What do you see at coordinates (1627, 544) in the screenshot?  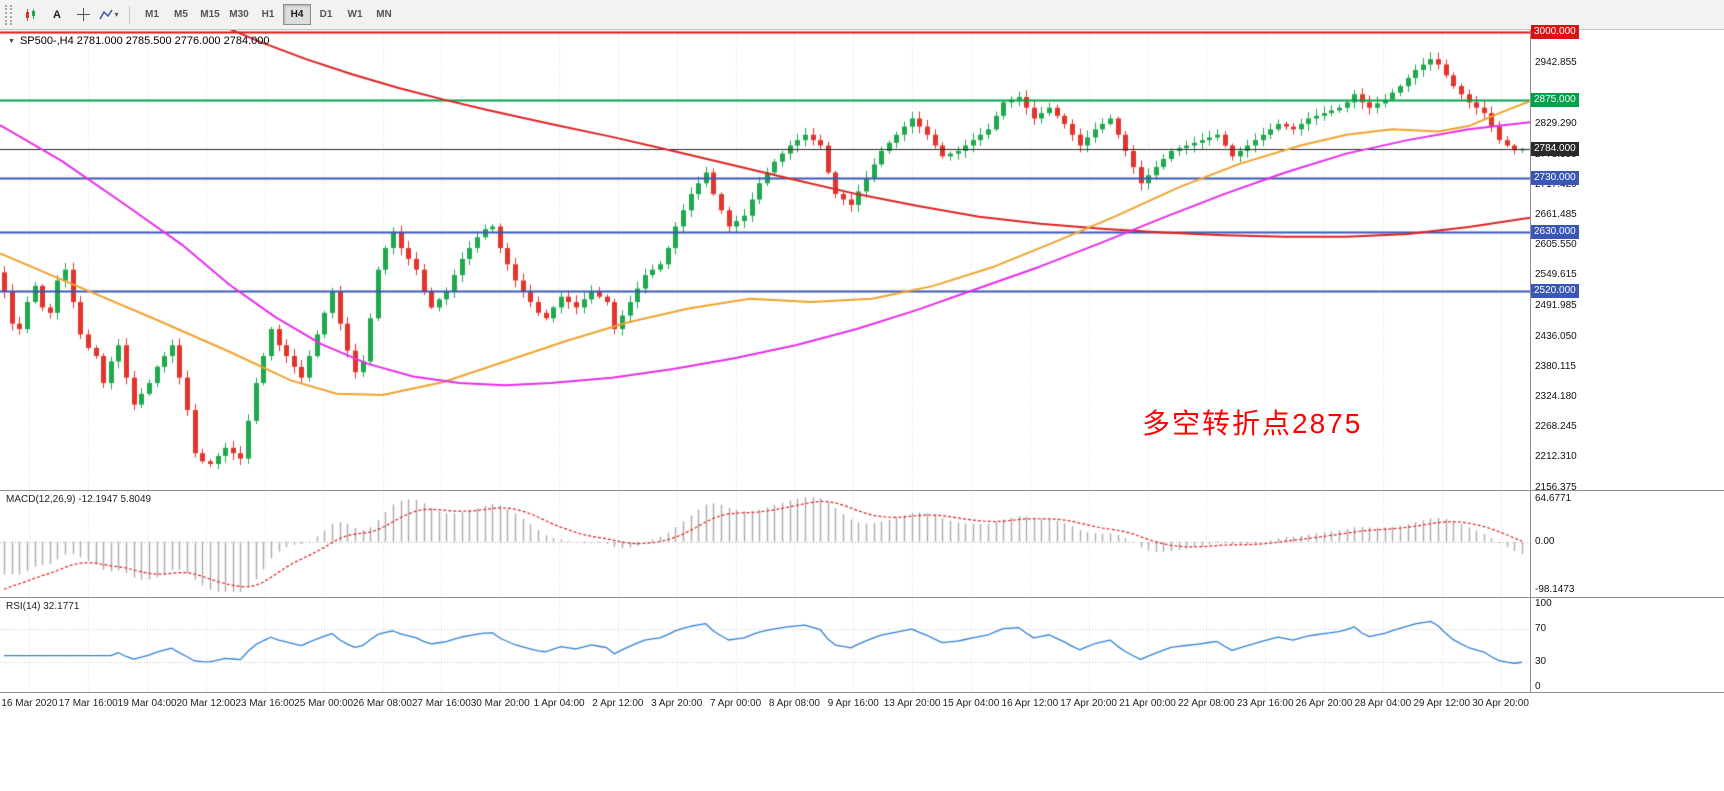 I see `macd-axis: 64.6771 0.00 -98.1473` at bounding box center [1627, 544].